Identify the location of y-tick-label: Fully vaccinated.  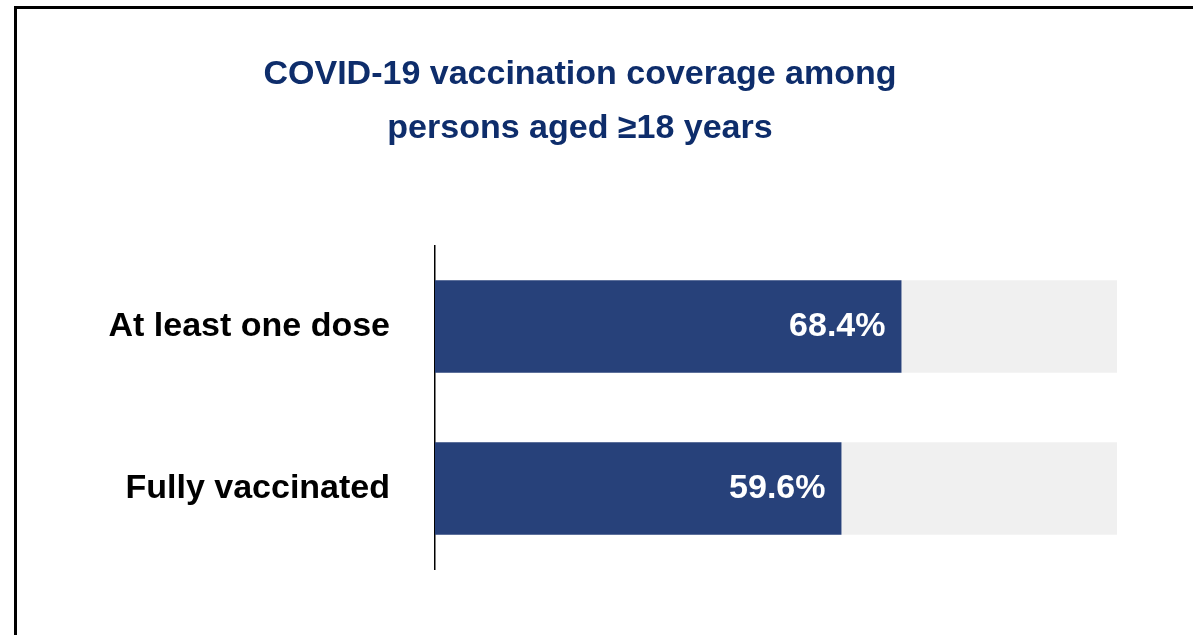
(257, 485).